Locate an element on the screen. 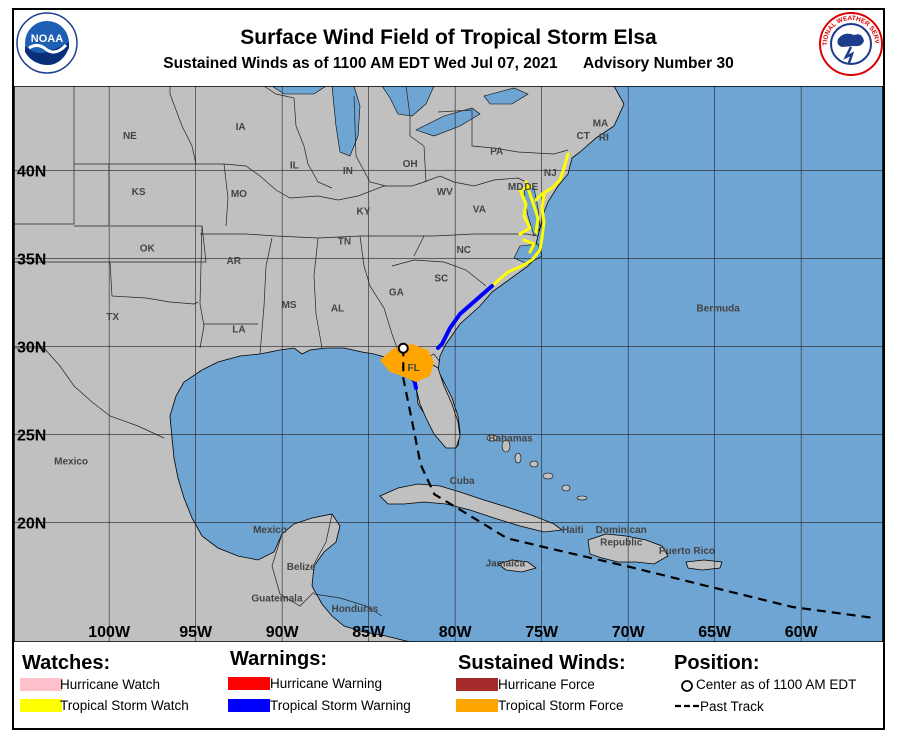 This screenshot has height=738, width=897. place-label: Bermuda is located at coordinates (718, 308).